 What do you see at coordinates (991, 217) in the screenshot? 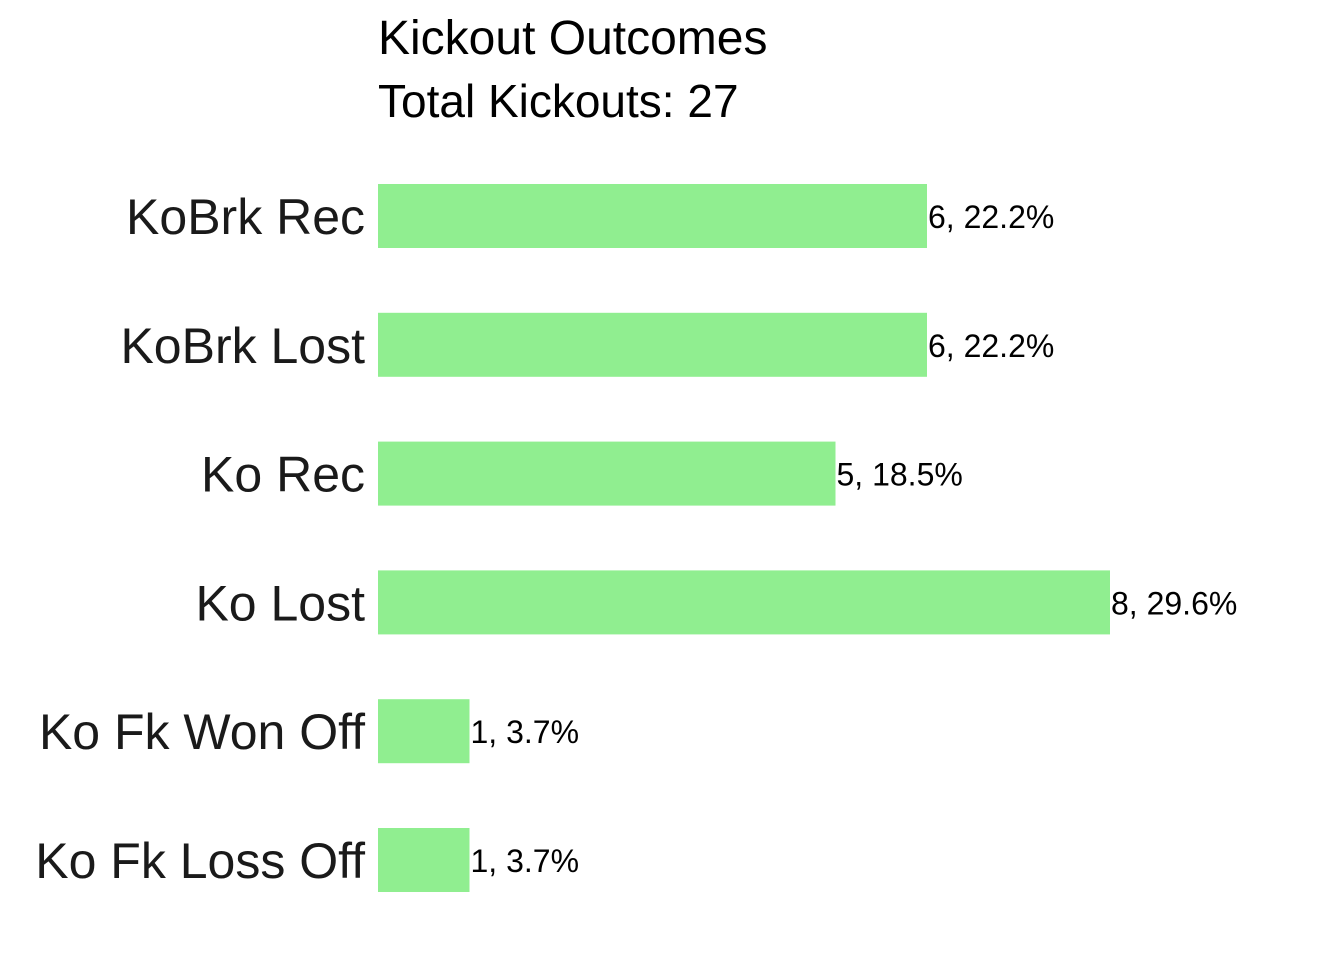
I see `data-label-0: 6, 22.2%` at bounding box center [991, 217].